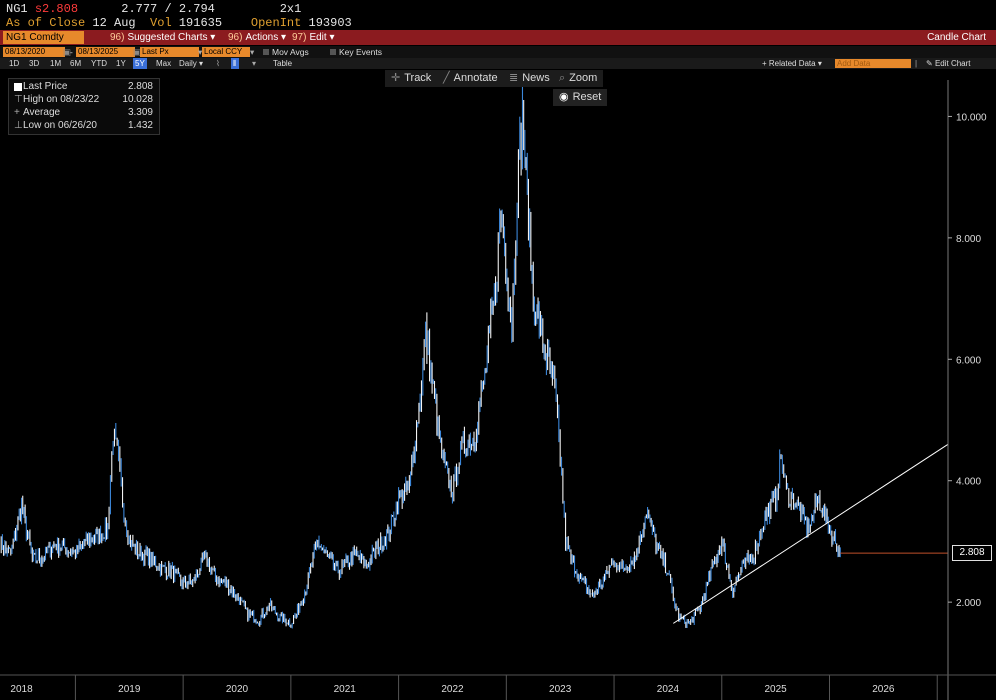  I want to click on actions-label: Actions, so click(262, 37).